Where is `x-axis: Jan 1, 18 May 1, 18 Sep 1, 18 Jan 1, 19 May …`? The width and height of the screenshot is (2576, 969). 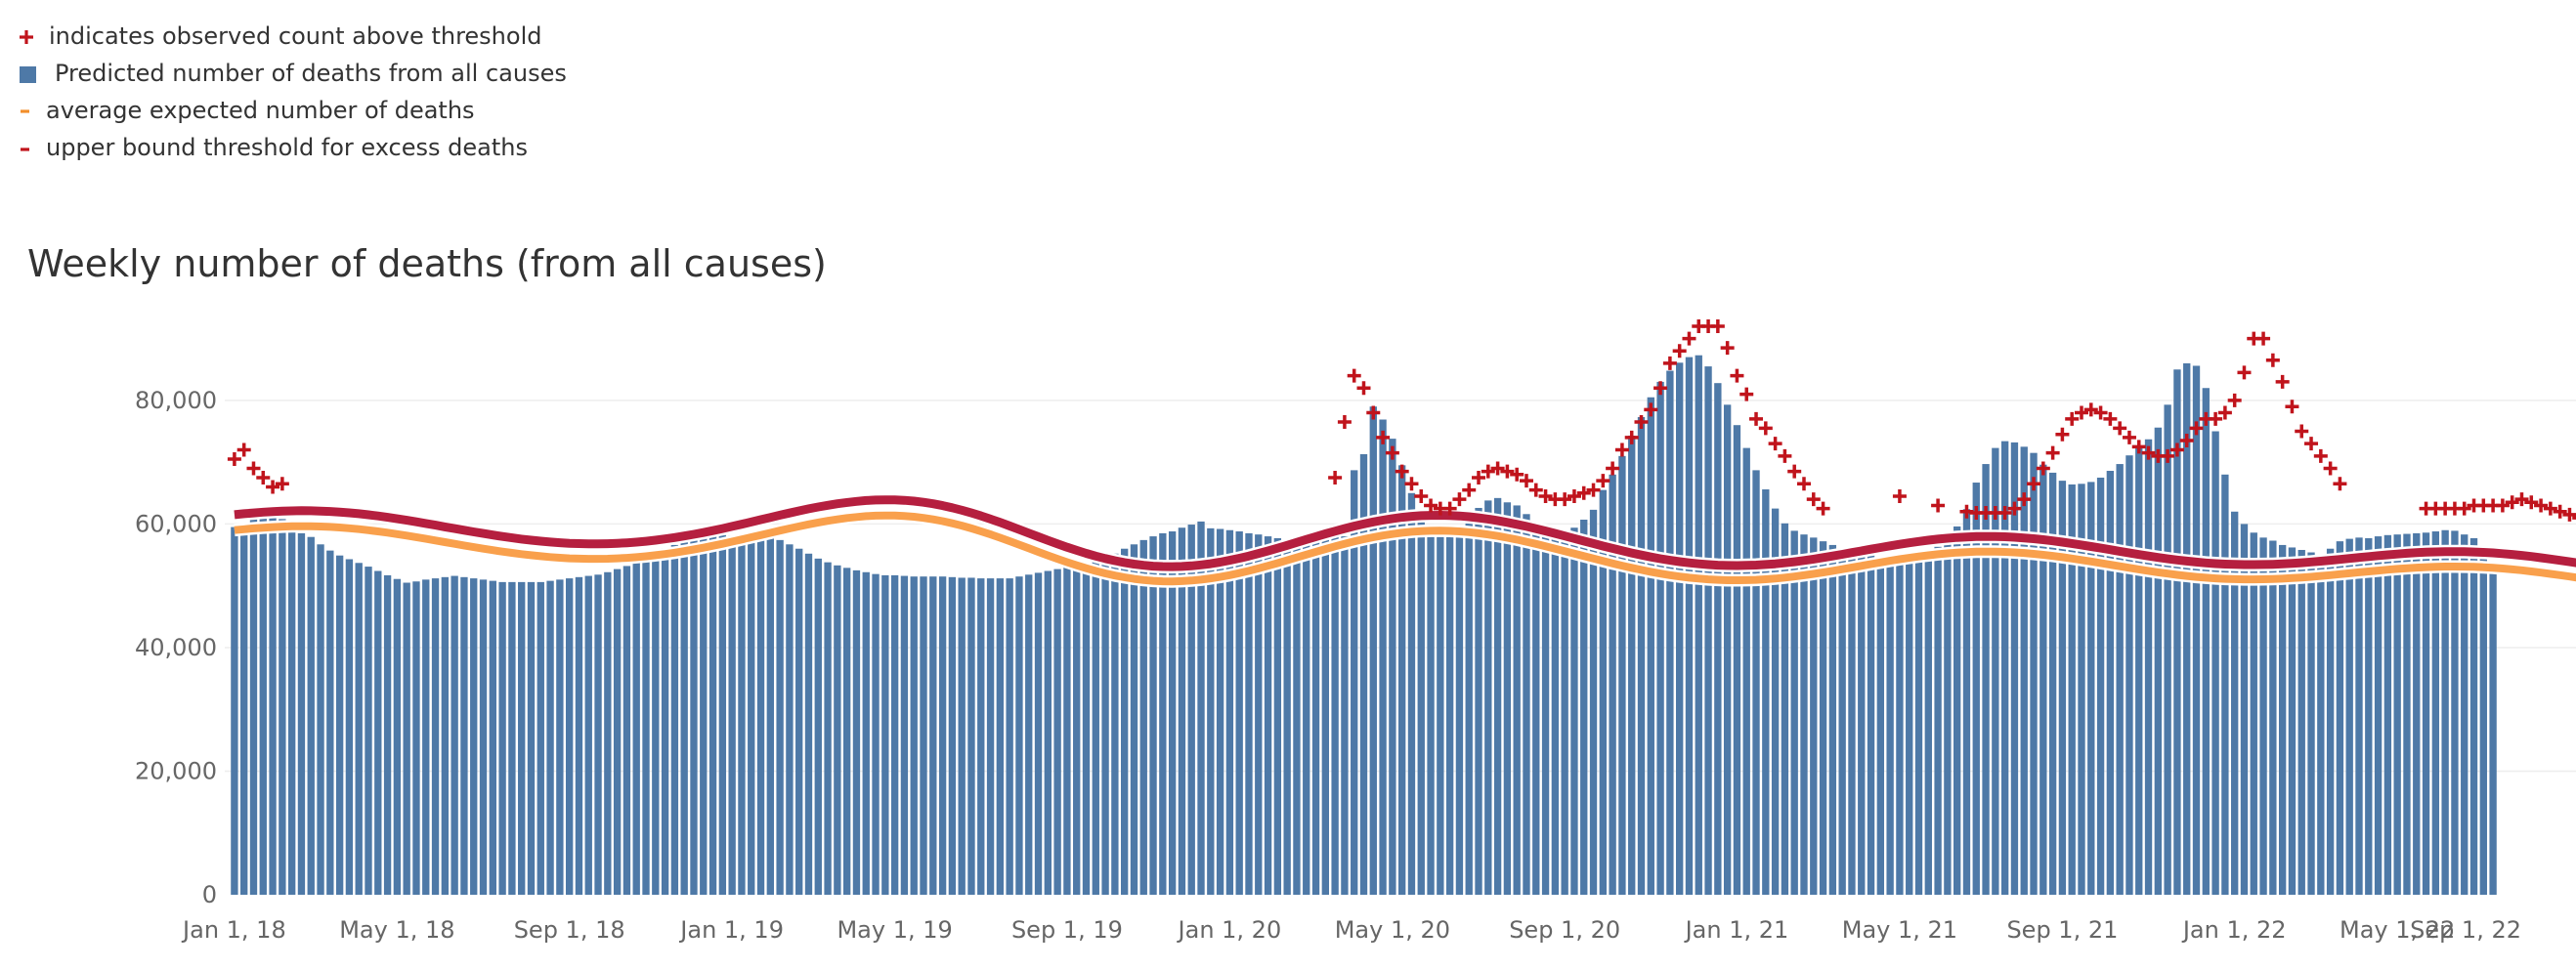
x-axis: Jan 1, 18 May 1, 18 Sep 1, 18 Jan 1, 19 May … is located at coordinates (1351, 930).